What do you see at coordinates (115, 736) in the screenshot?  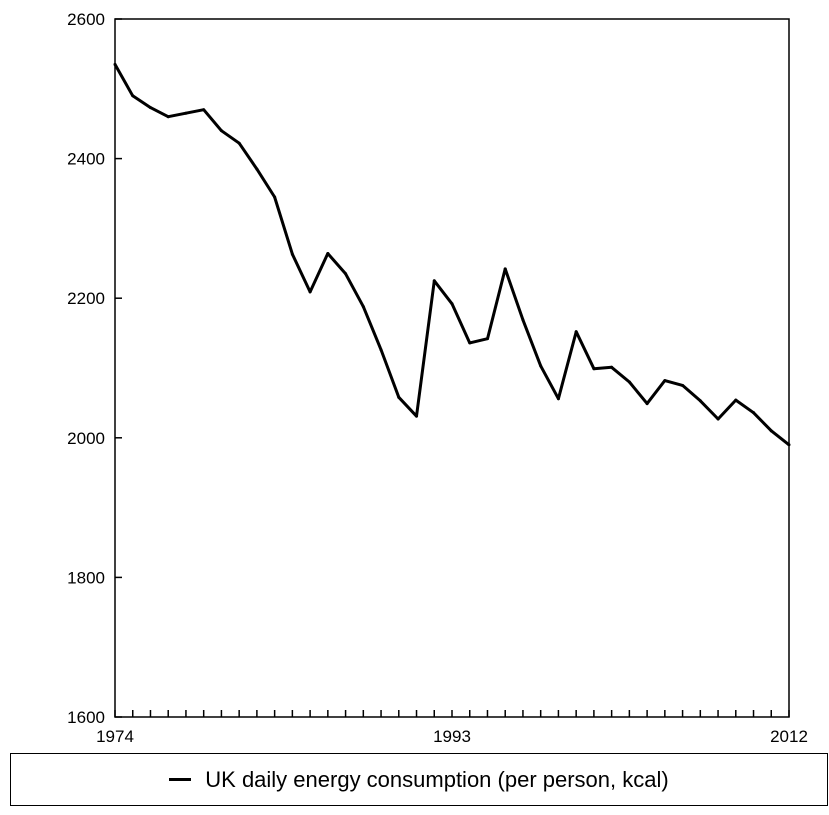 I see `x-tick-label: 1974` at bounding box center [115, 736].